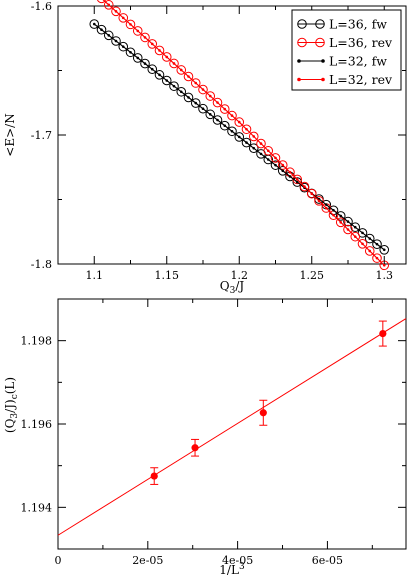 The image size is (415, 577). I want to click on y-tick-label: -1.8, so click(41, 264).